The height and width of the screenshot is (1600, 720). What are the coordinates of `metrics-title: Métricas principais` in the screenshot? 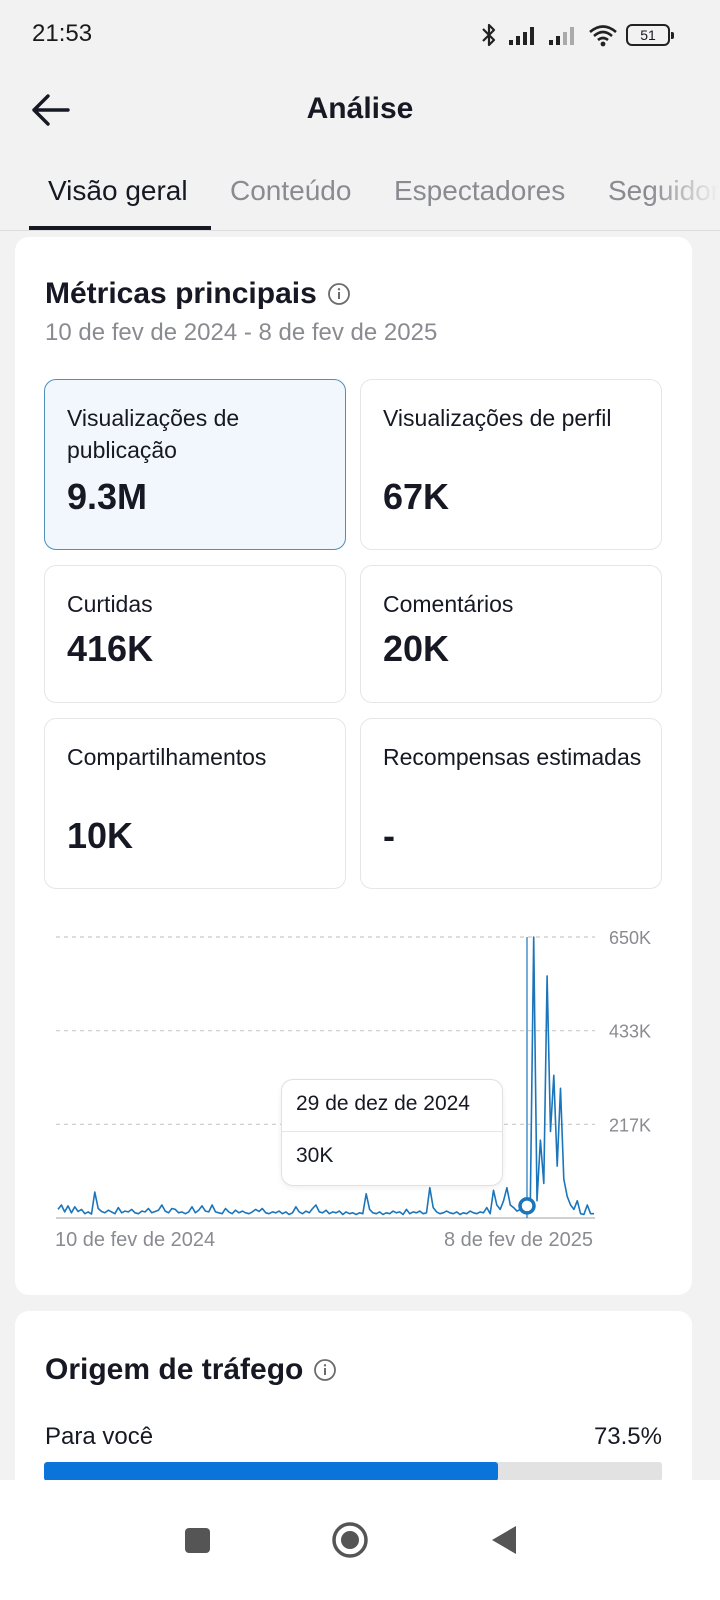 It's located at (198, 294).